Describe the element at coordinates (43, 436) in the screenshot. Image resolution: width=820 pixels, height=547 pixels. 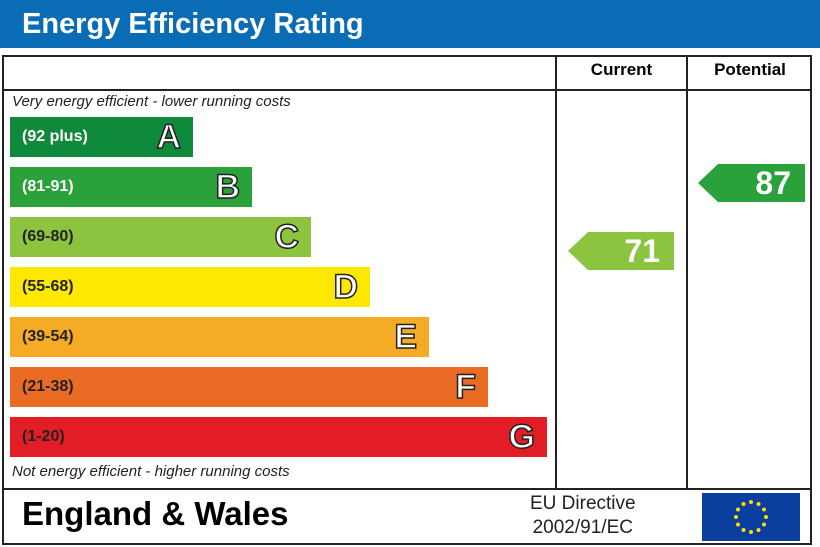
I see `band-range: (1-20)` at that location.